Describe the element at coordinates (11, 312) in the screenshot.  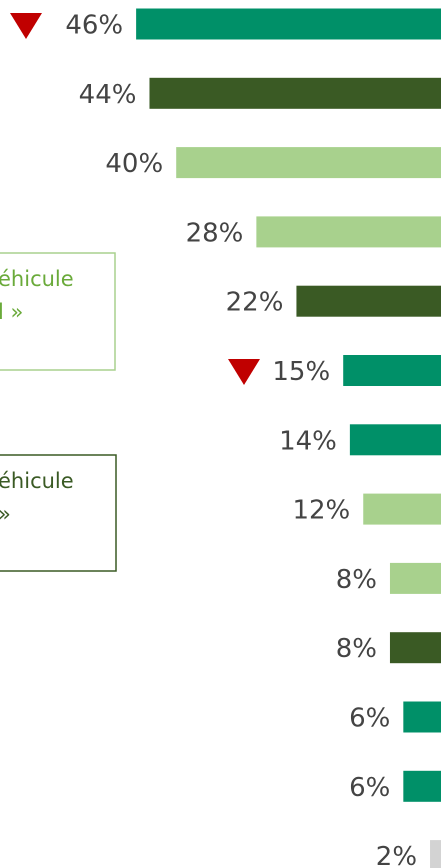
I see `legend-text: l »` at that location.